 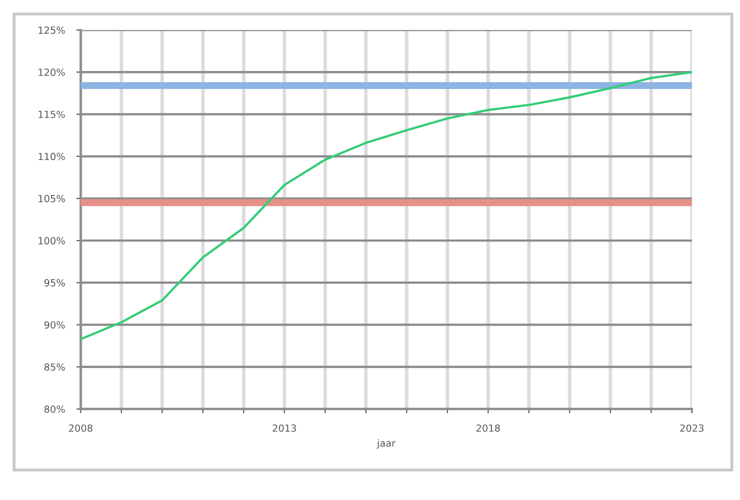 What do you see at coordinates (51, 30) in the screenshot?
I see `y-tick-label: 125%` at bounding box center [51, 30].